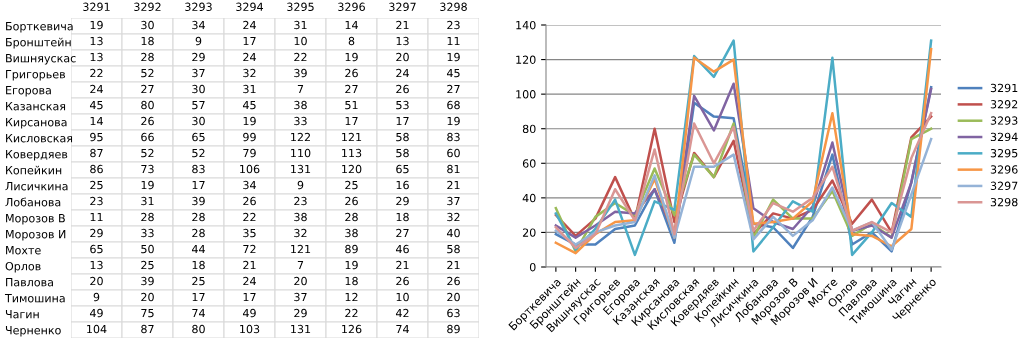 This screenshot has width=1036, height=349. I want to click on y-tick-label: 80, so click(529, 129).